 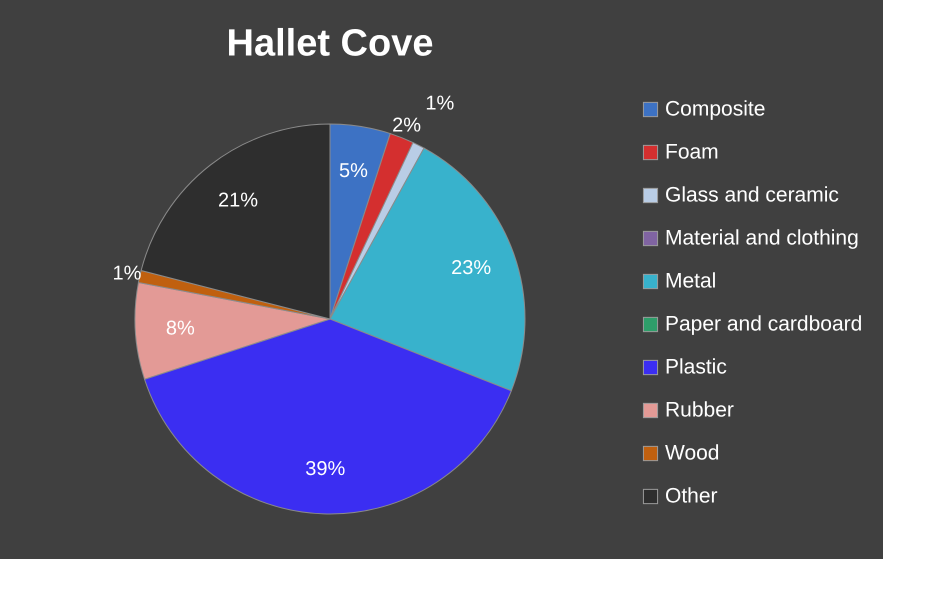 What do you see at coordinates (752, 195) in the screenshot?
I see `legend-label: Glass and ceramic` at bounding box center [752, 195].